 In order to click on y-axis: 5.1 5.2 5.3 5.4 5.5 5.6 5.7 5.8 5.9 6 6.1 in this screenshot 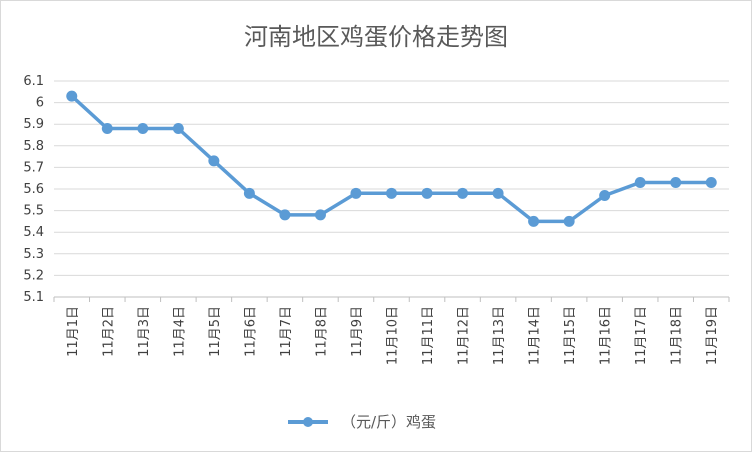, I will do `click(33, 189)`.